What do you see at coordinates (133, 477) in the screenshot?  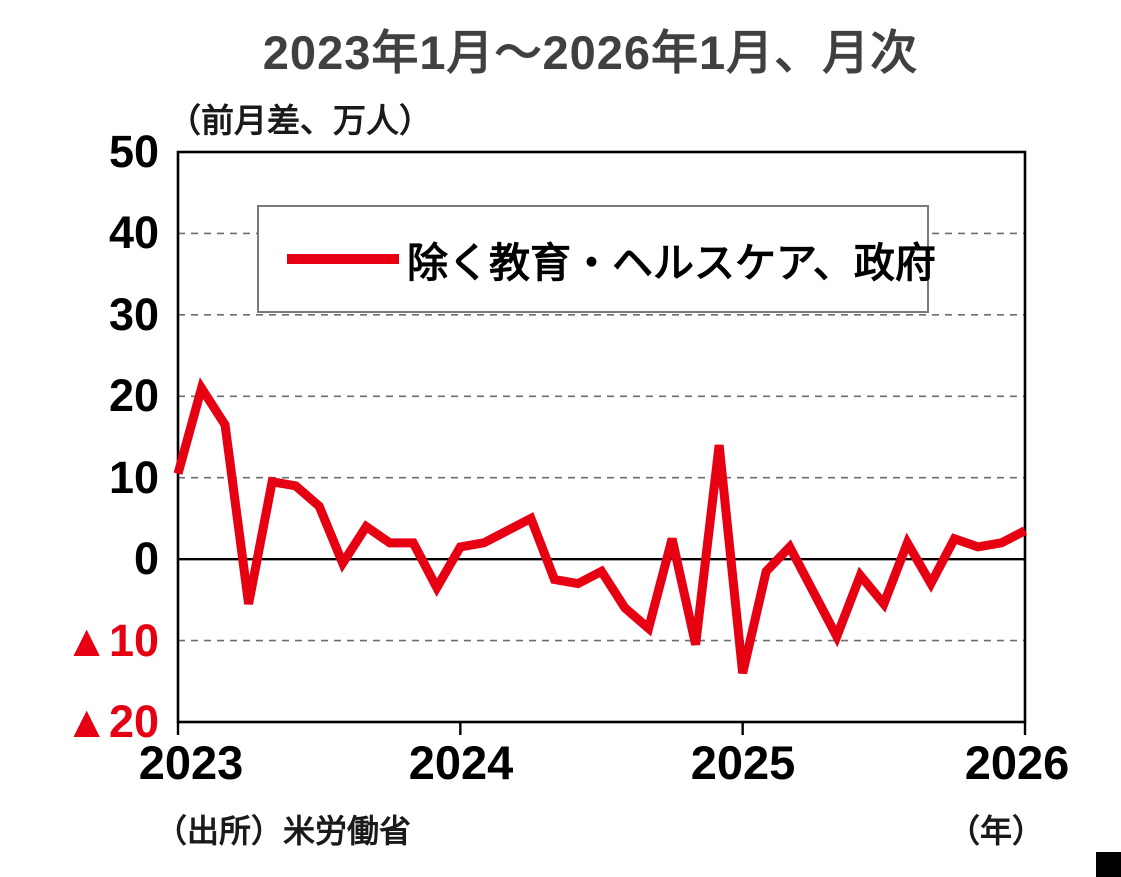 I see `y-tick-label: 10` at bounding box center [133, 477].